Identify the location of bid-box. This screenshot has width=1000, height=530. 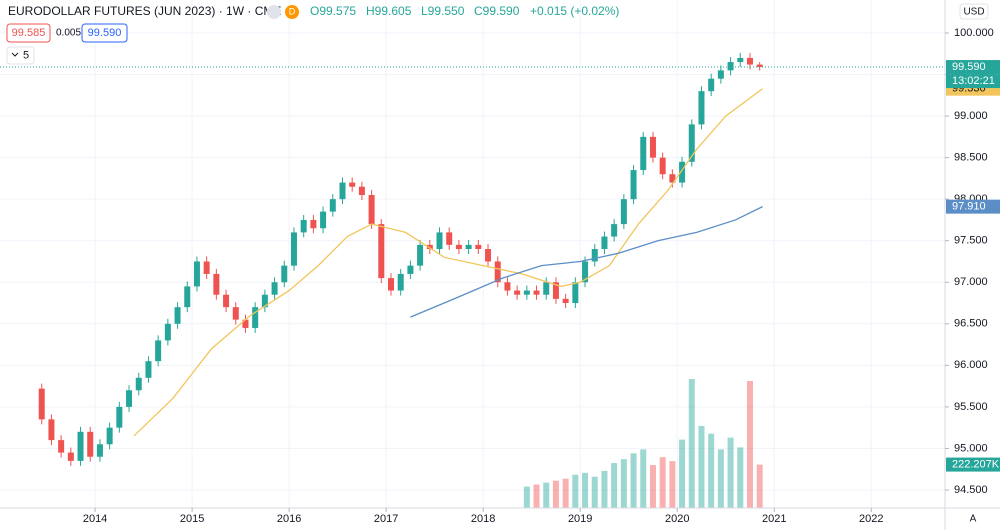
(28, 33).